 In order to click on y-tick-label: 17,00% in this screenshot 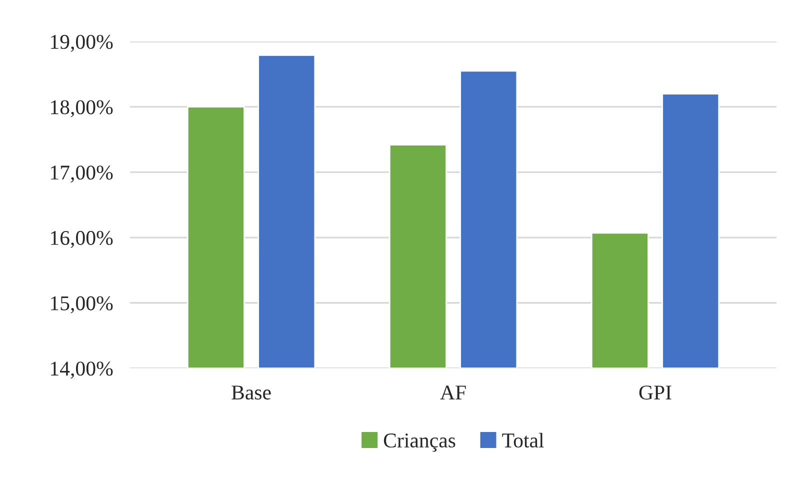, I will do `click(82, 174)`.